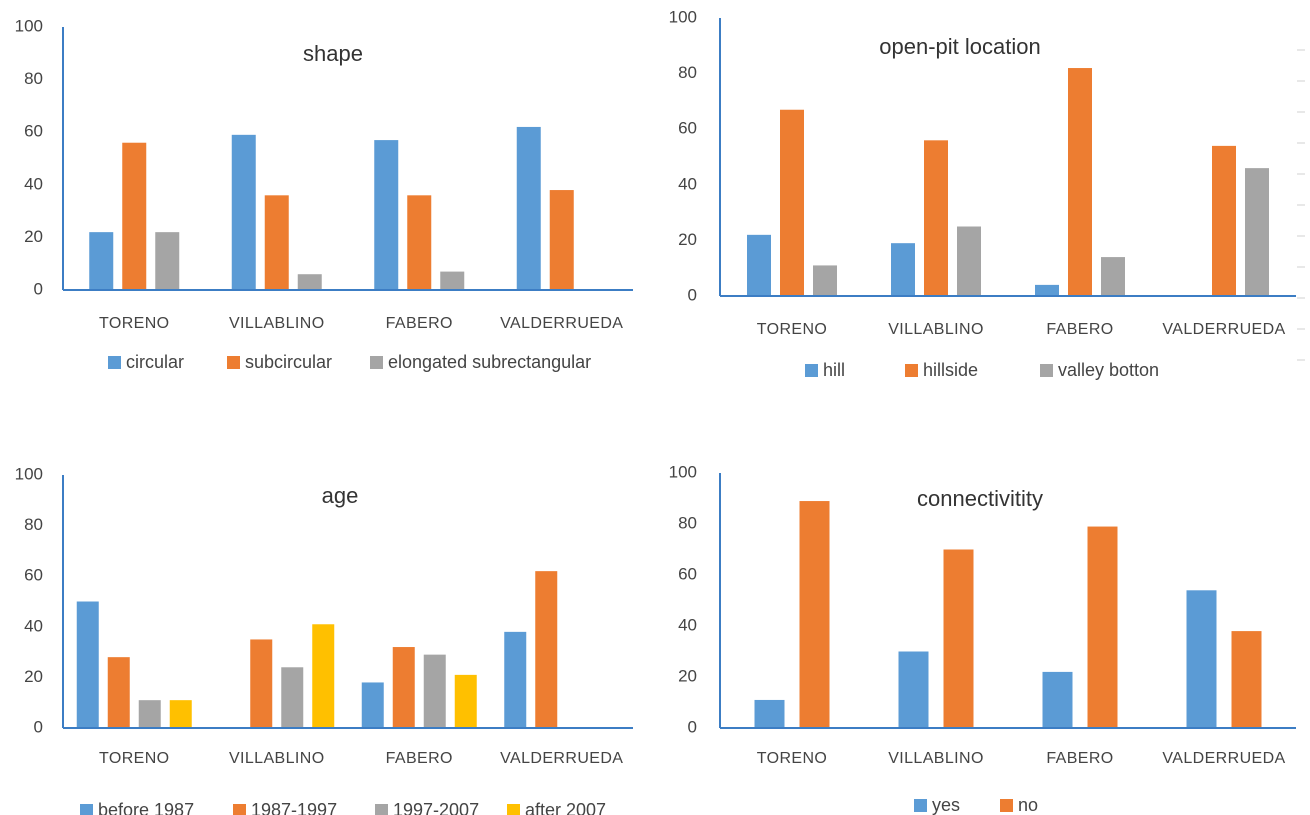  Describe the element at coordinates (1057, 699) in the screenshot. I see `bar-yes-fabero` at that location.